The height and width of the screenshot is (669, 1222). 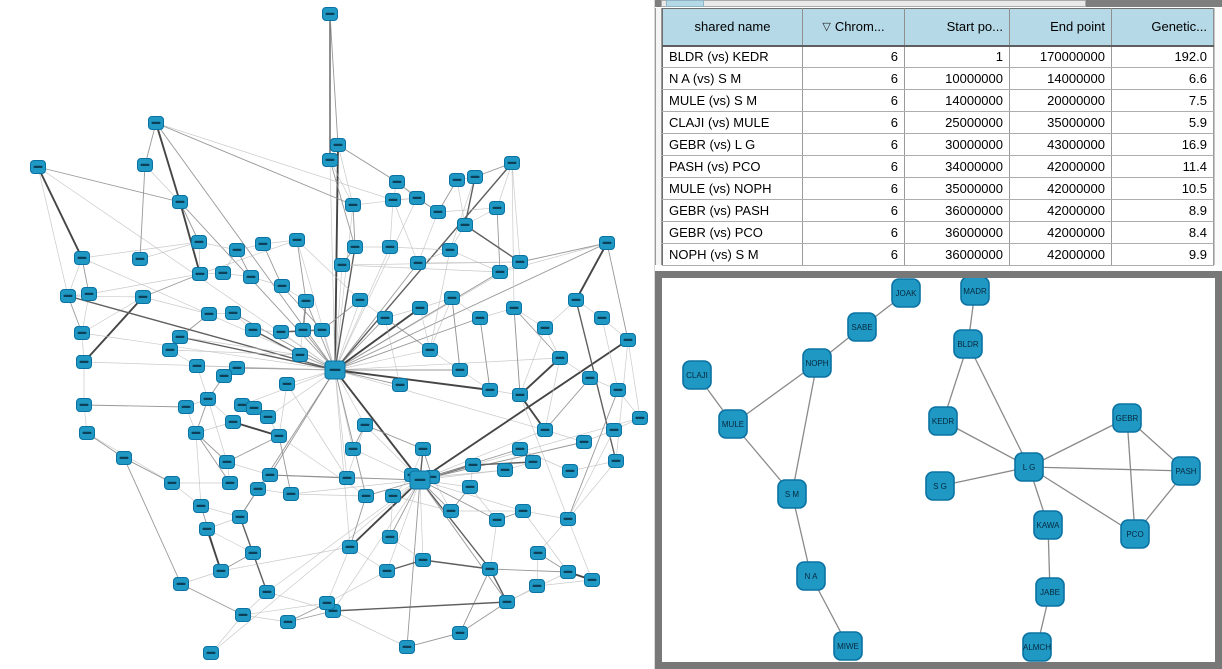 I want to click on network-edge-BLDR-LG, so click(x=998, y=405).